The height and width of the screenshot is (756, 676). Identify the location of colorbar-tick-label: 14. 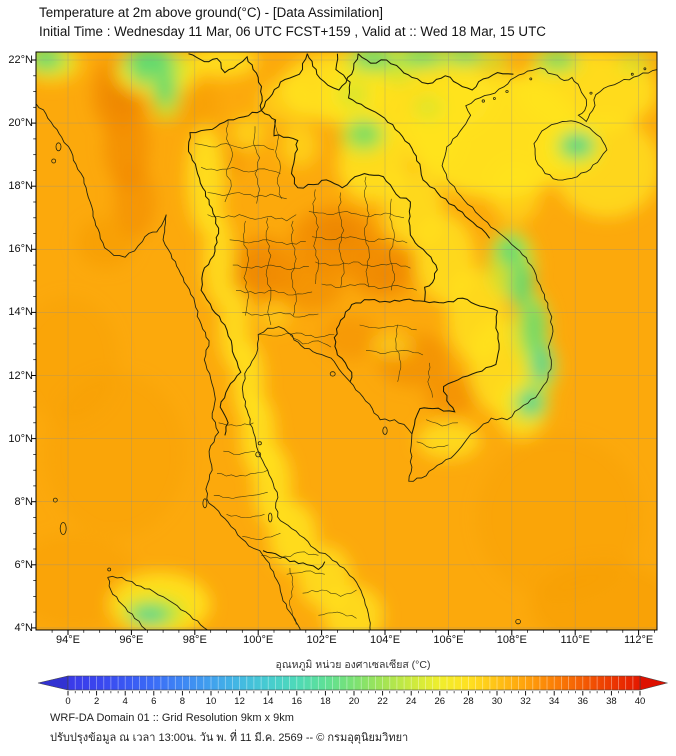
(268, 701).